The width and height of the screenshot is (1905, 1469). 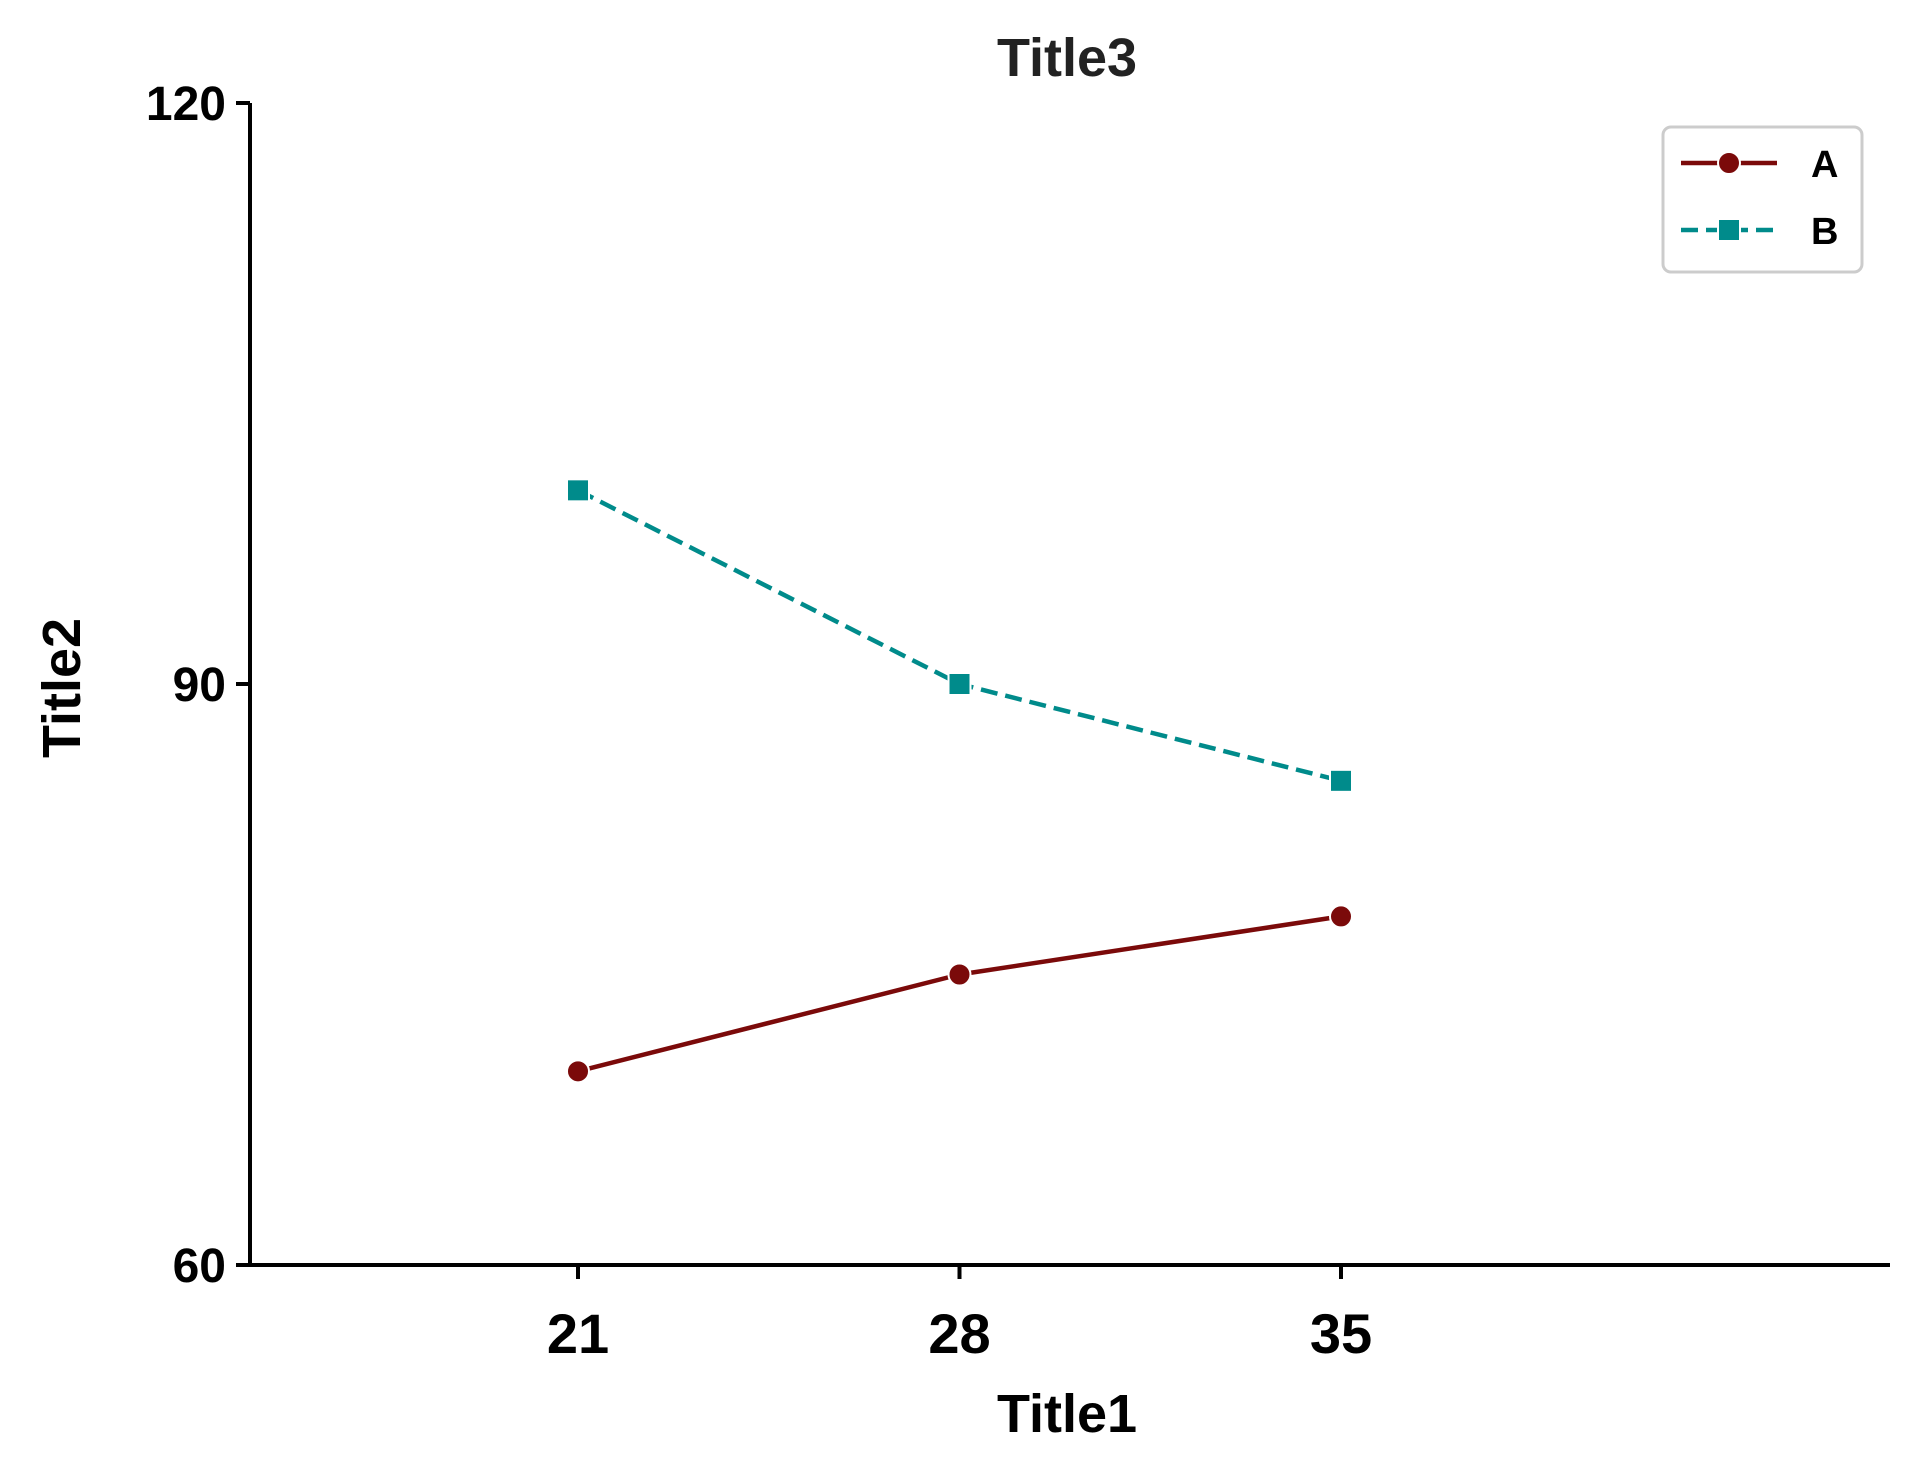 I want to click on legend-marker-b, so click(x=1729, y=230).